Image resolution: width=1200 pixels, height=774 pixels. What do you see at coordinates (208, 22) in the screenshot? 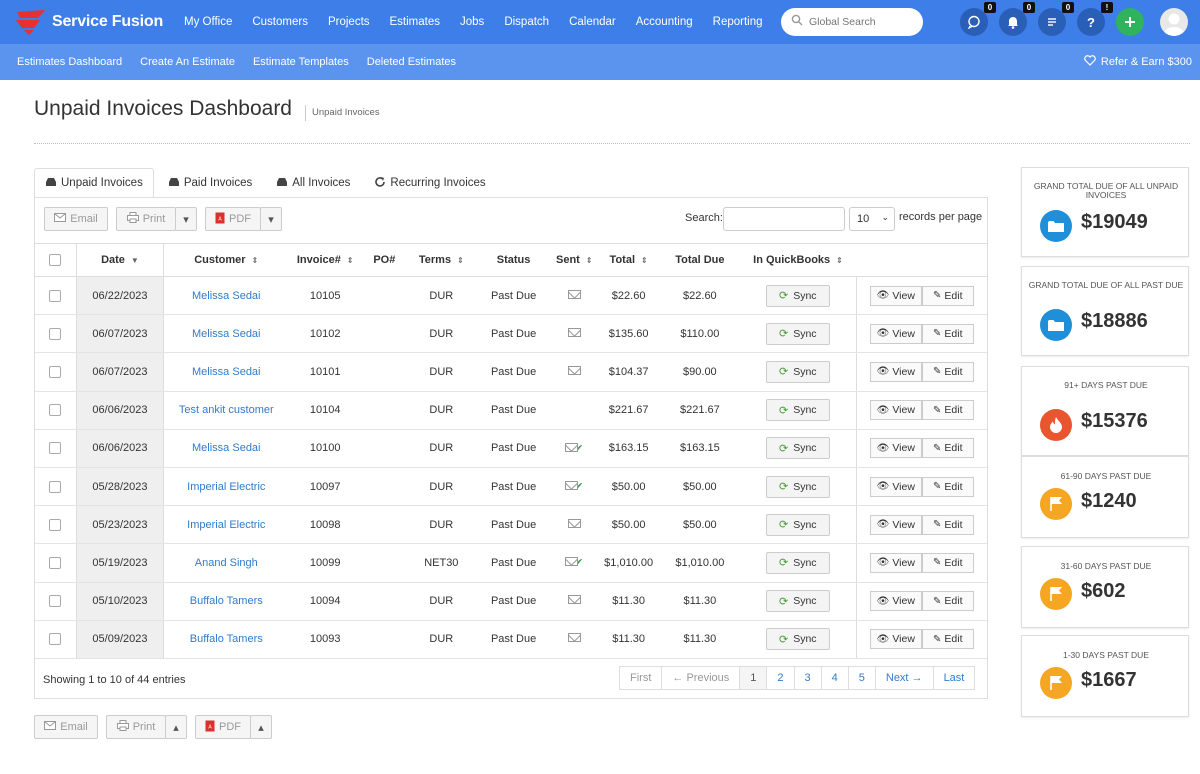
I see `nav-item-my-office: My Office` at bounding box center [208, 22].